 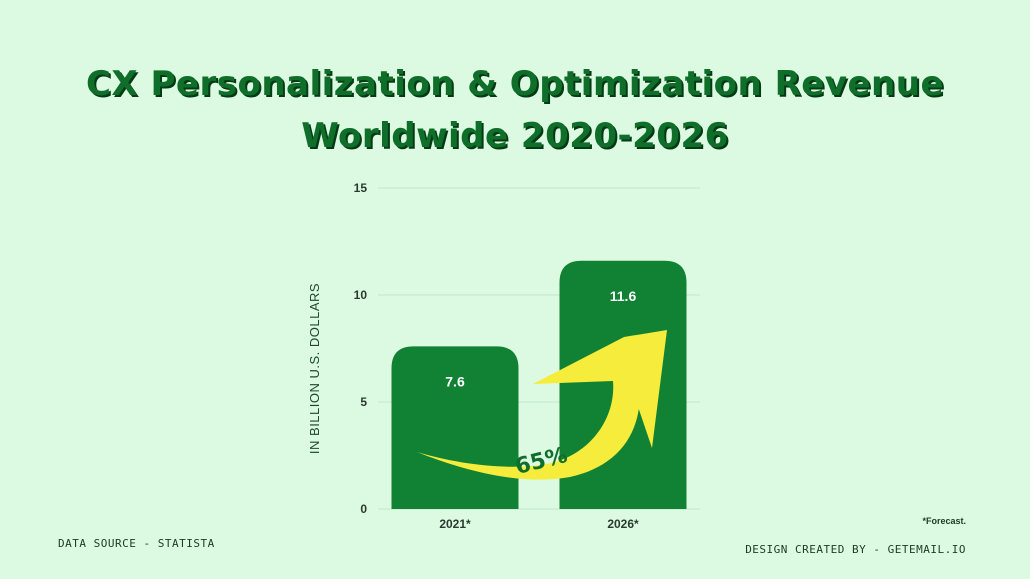 I want to click on x-tick-label: 2021*, so click(x=455, y=524).